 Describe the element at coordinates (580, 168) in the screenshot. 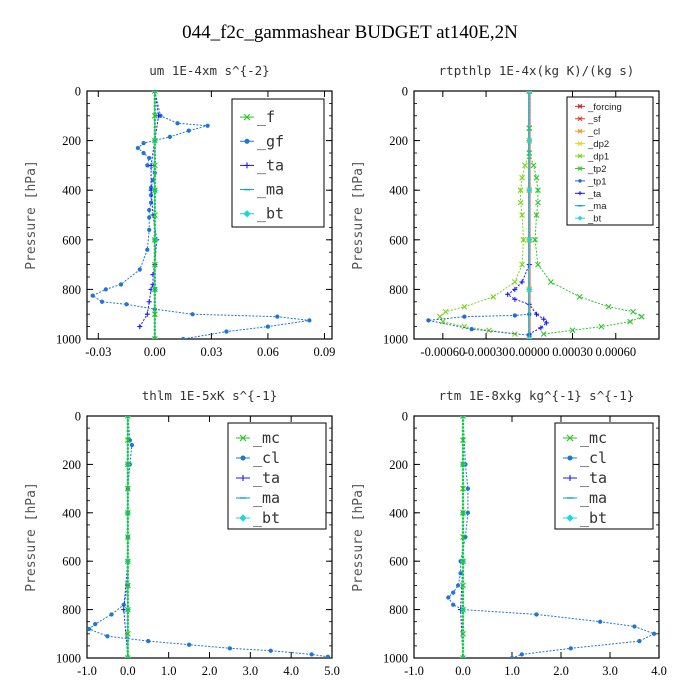

I see `legend-marker-tp2` at that location.